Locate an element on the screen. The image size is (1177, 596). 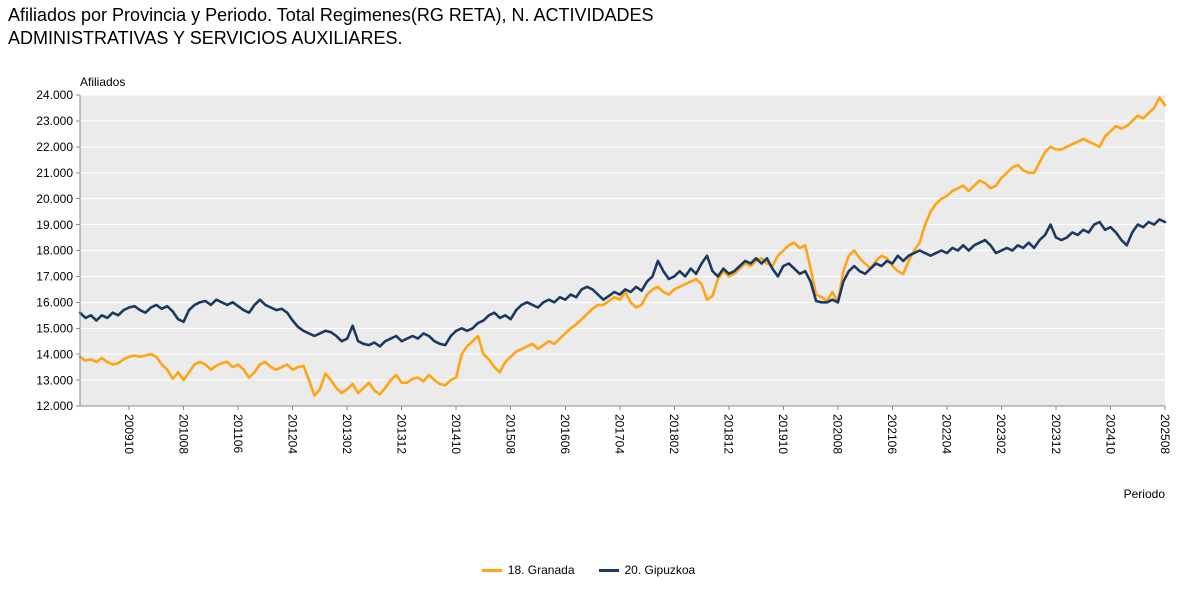
x-tick-label: 201204 is located at coordinates (292, 434).